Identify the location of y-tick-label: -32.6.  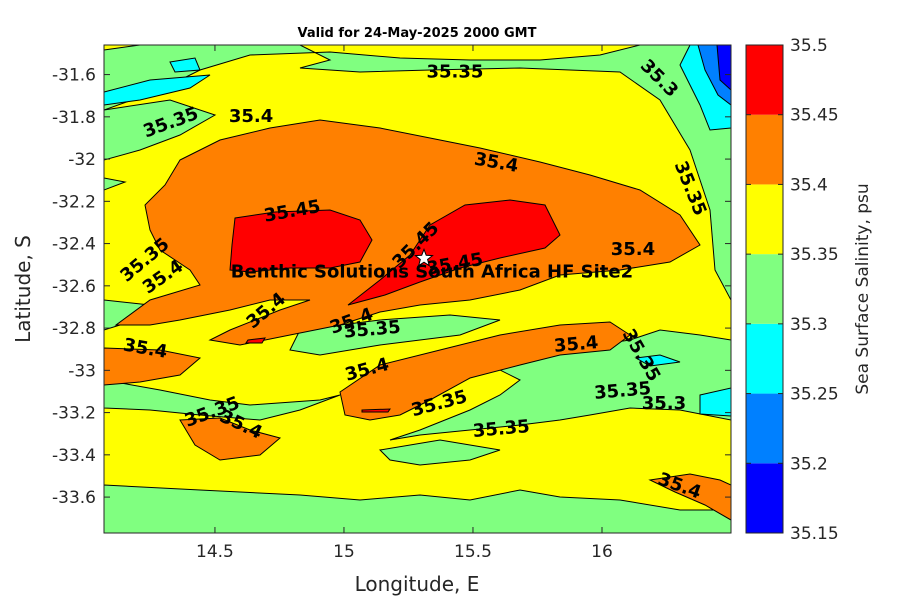
(74, 287).